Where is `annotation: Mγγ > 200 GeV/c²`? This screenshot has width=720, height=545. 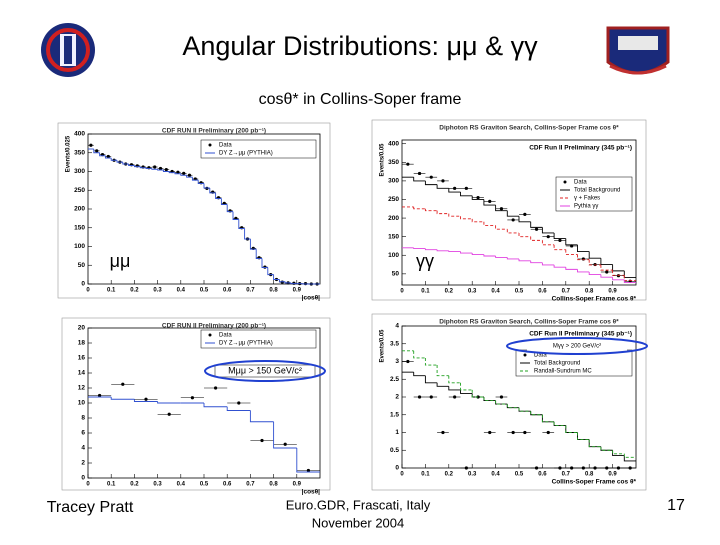 annotation: Mγγ > 200 GeV/c² is located at coordinates (577, 347).